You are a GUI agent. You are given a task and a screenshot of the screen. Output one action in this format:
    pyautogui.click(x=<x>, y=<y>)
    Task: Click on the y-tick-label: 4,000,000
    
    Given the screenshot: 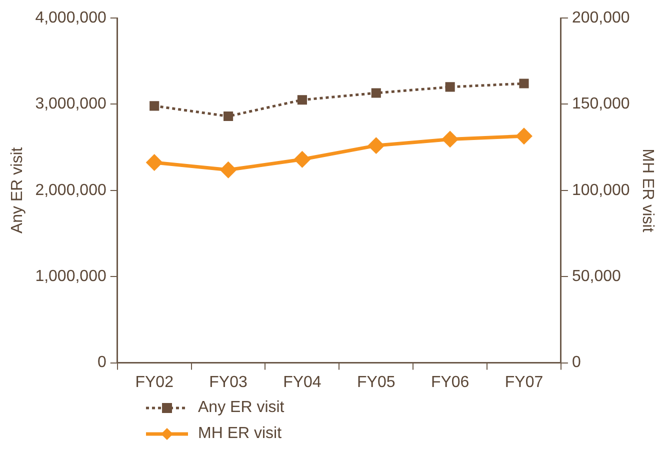 What is the action you would take?
    pyautogui.click(x=70, y=17)
    